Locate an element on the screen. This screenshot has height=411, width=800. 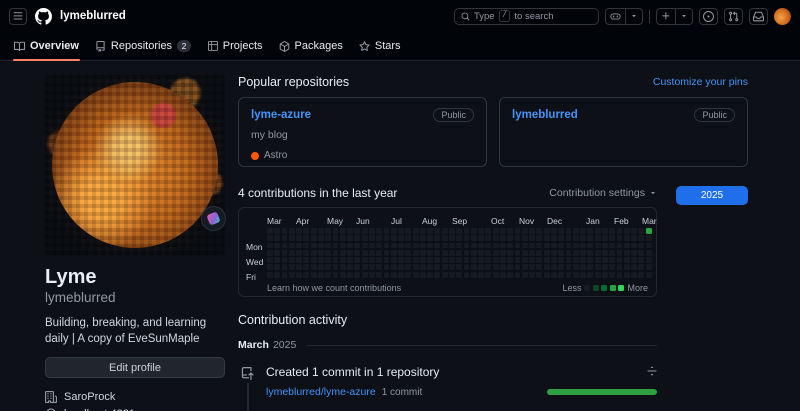
repo-link: lymeblurred is located at coordinates (545, 115).